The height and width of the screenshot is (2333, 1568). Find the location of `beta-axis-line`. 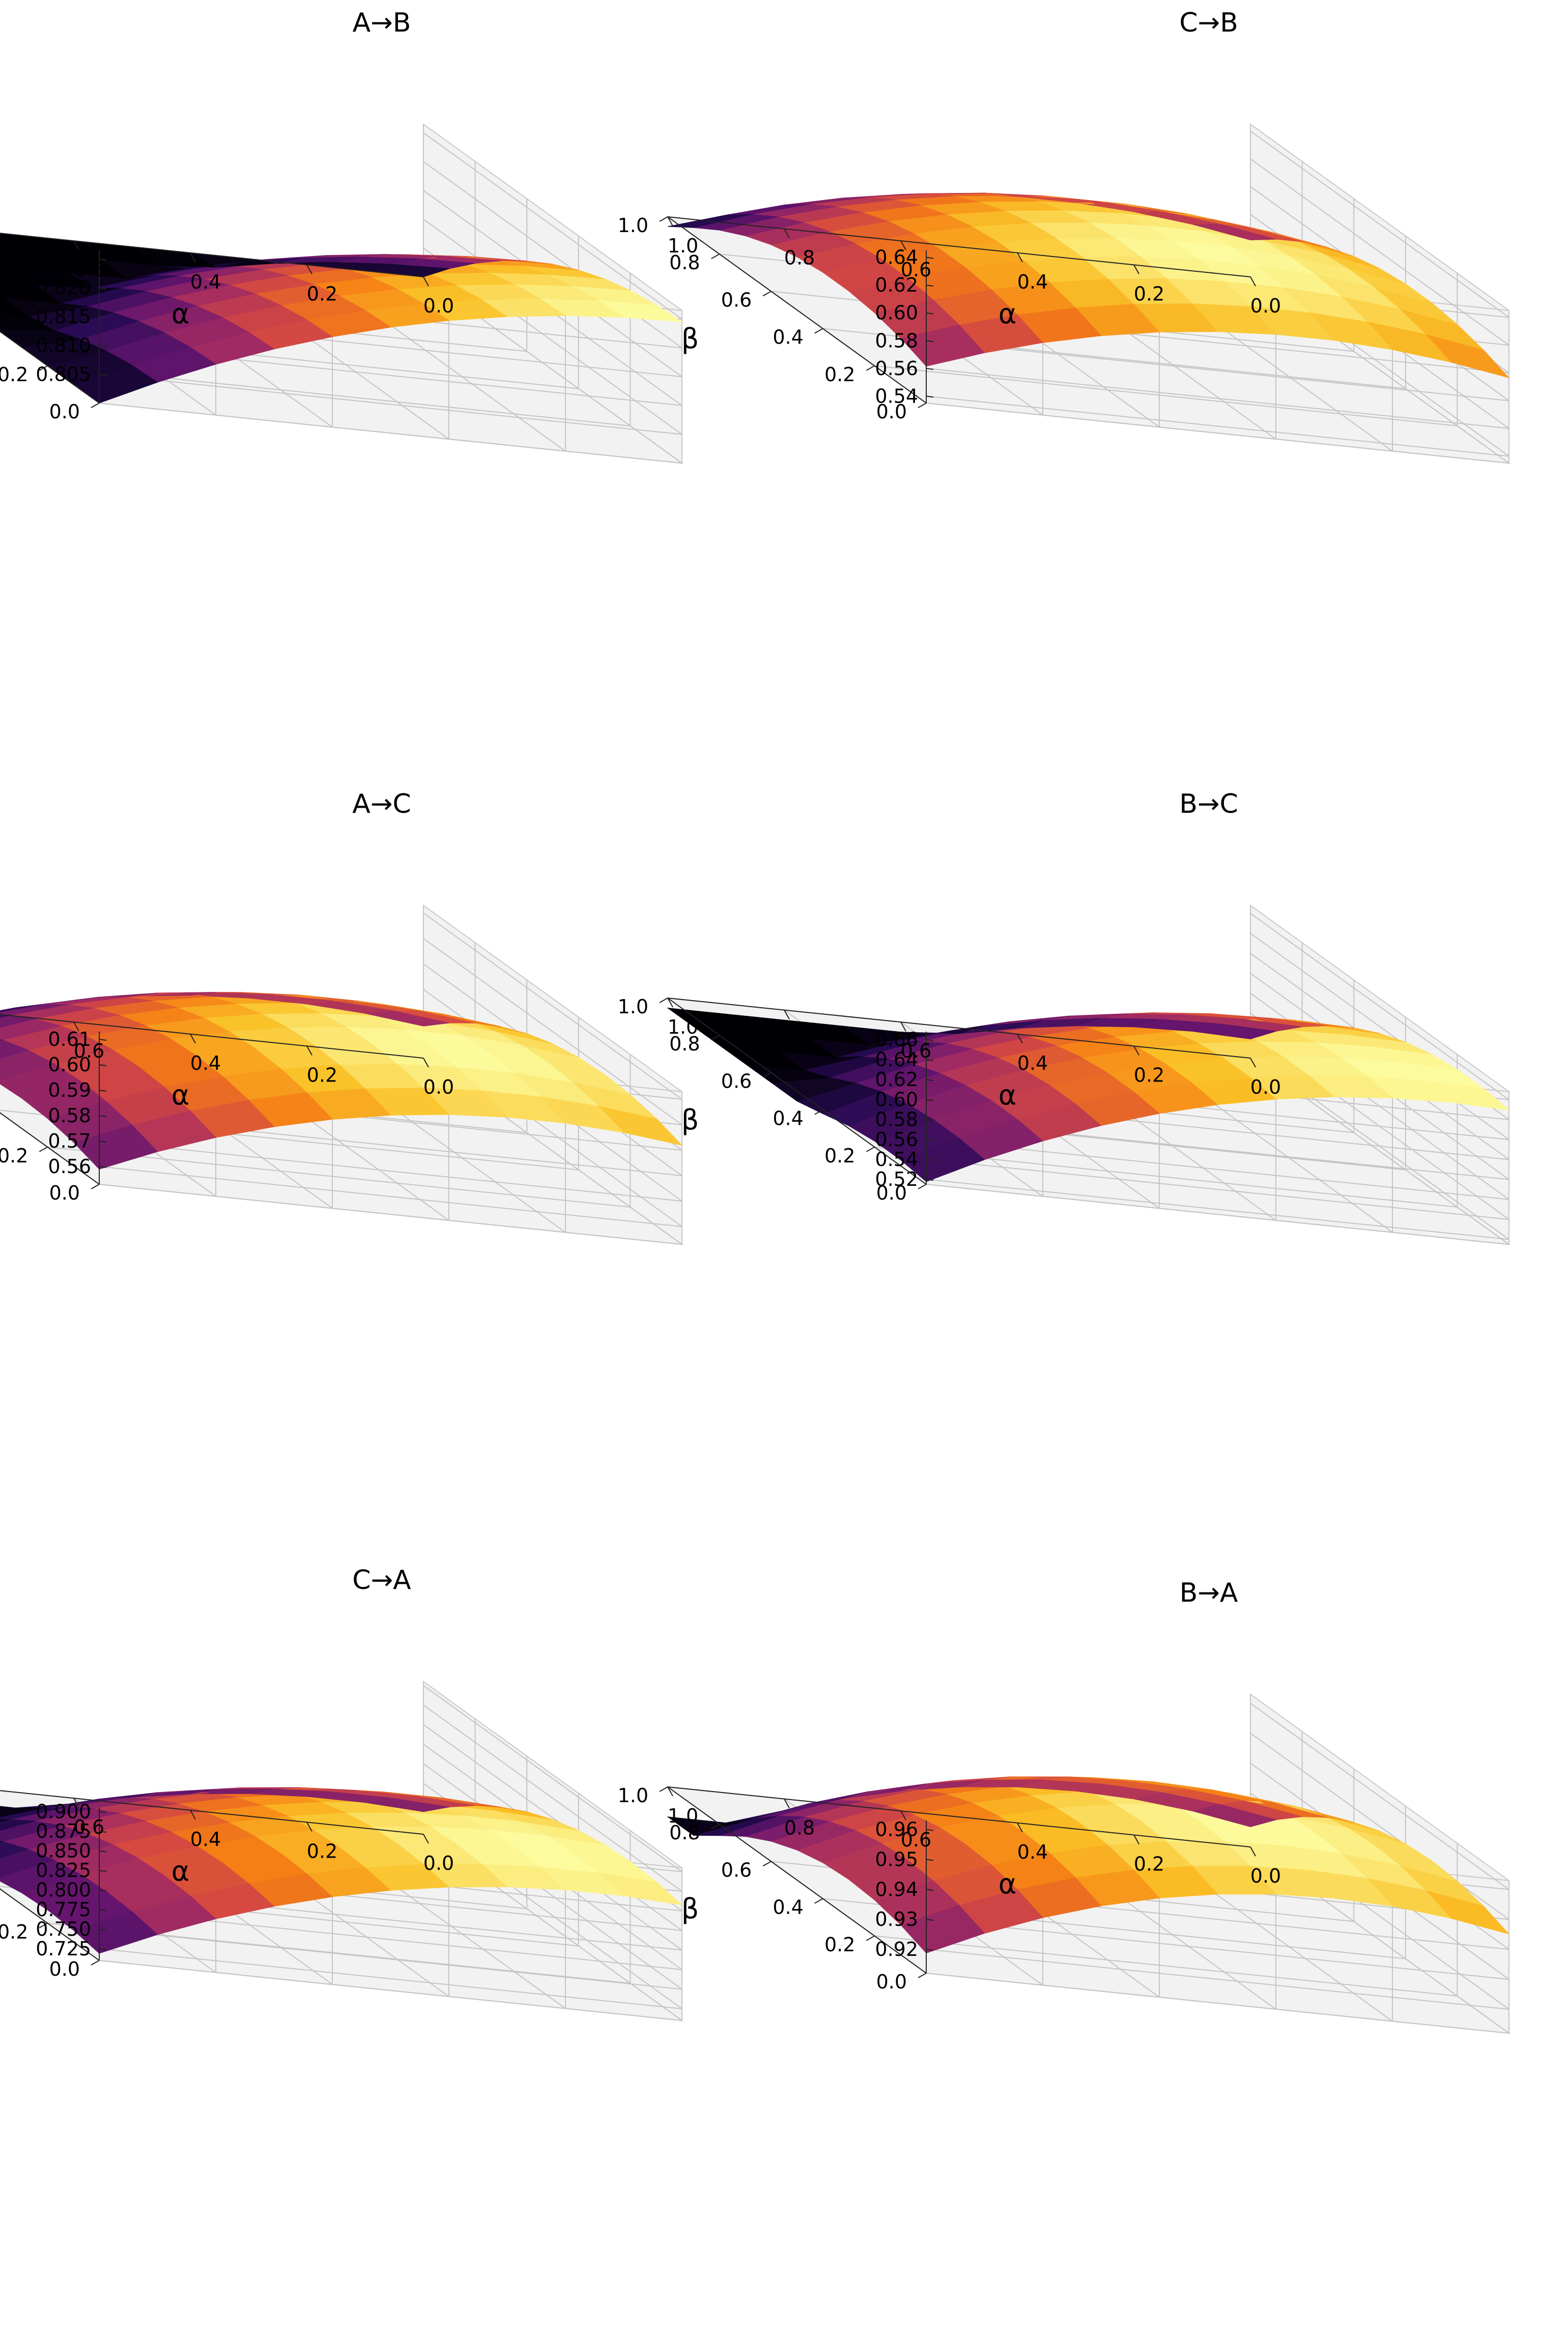

beta-axis-line is located at coordinates (50, 367).